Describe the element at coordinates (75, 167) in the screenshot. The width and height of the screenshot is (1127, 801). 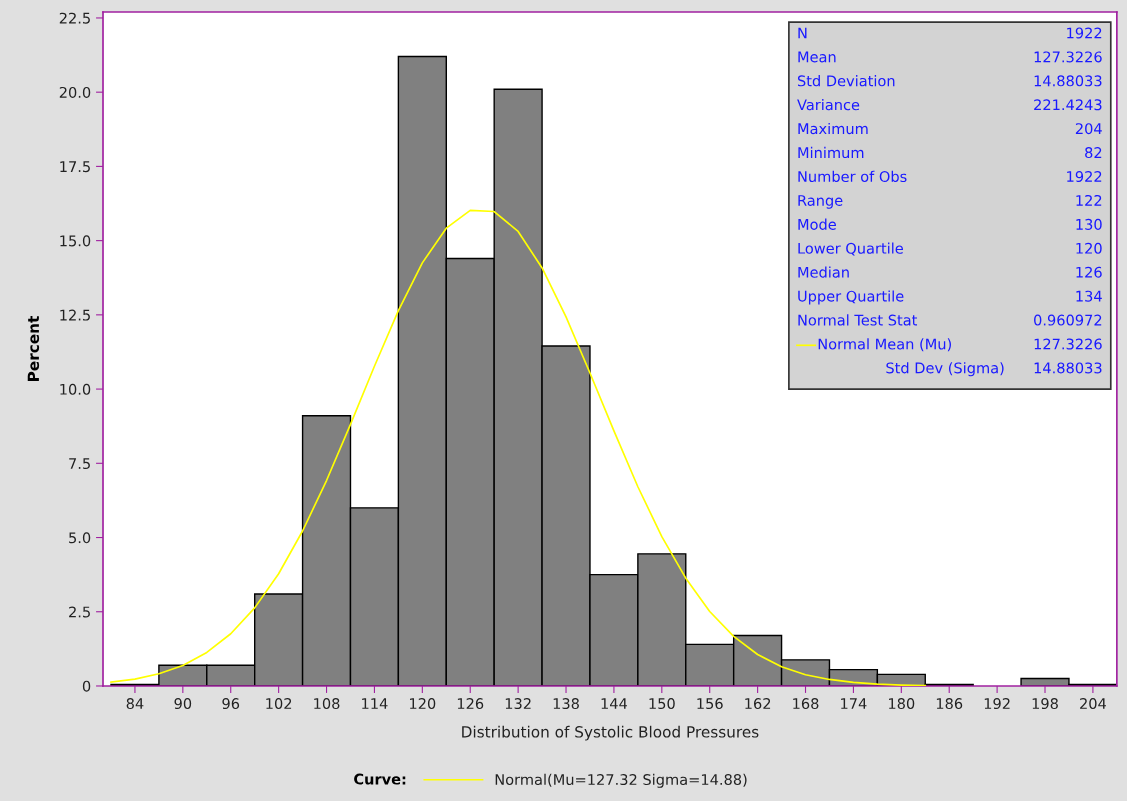
I see `y-tick-label: 17.5` at that location.